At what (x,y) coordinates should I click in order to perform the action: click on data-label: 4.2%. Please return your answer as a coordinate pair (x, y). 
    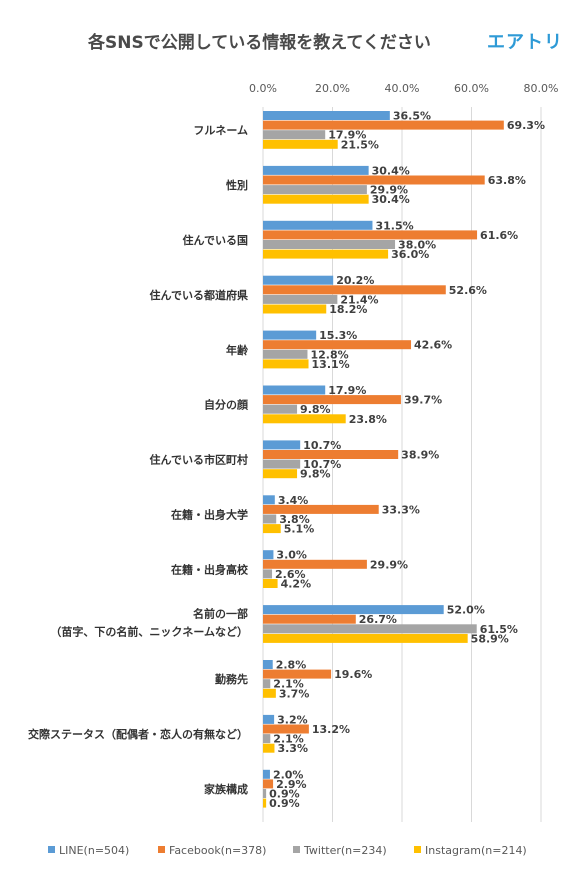
    Looking at the image, I should click on (296, 584).